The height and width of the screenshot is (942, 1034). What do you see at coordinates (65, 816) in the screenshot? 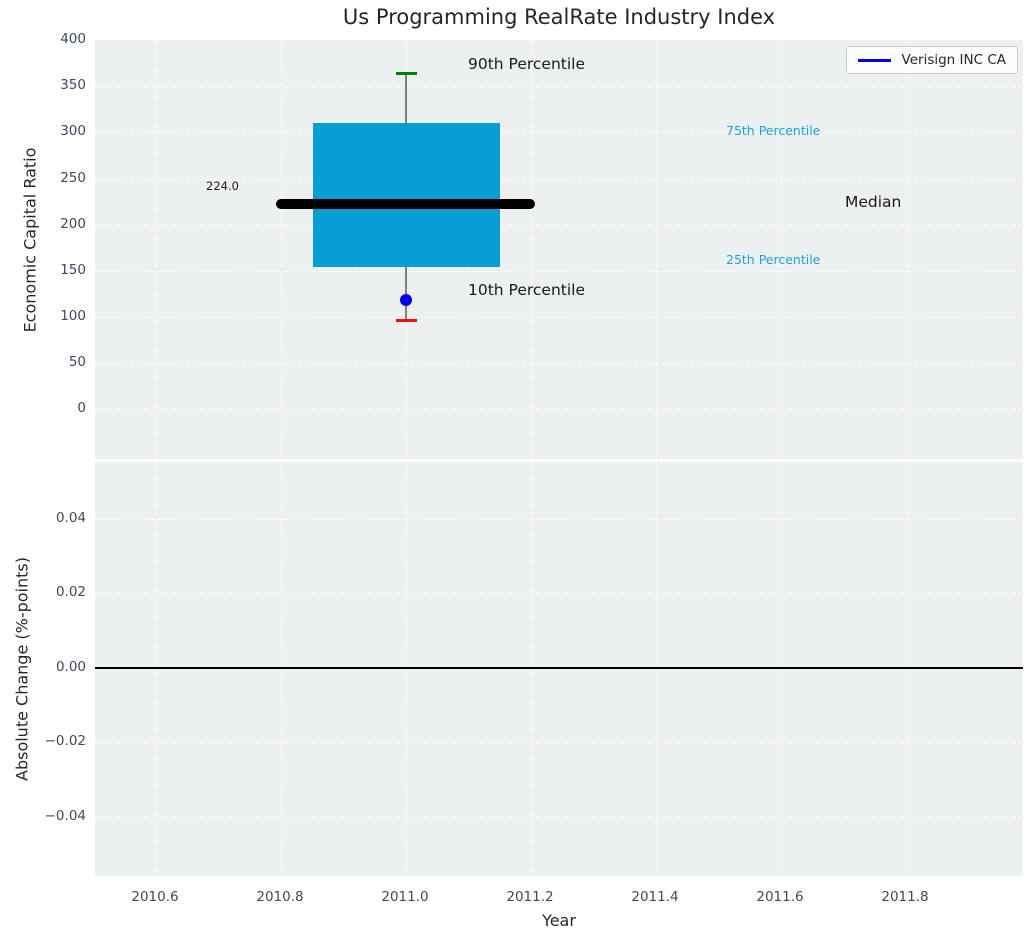
I see `y-tick-label: −0.04` at bounding box center [65, 816].